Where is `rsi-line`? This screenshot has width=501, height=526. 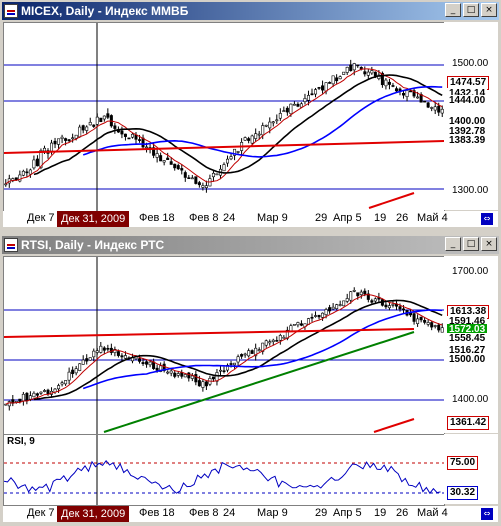 rsi-line is located at coordinates (224, 470).